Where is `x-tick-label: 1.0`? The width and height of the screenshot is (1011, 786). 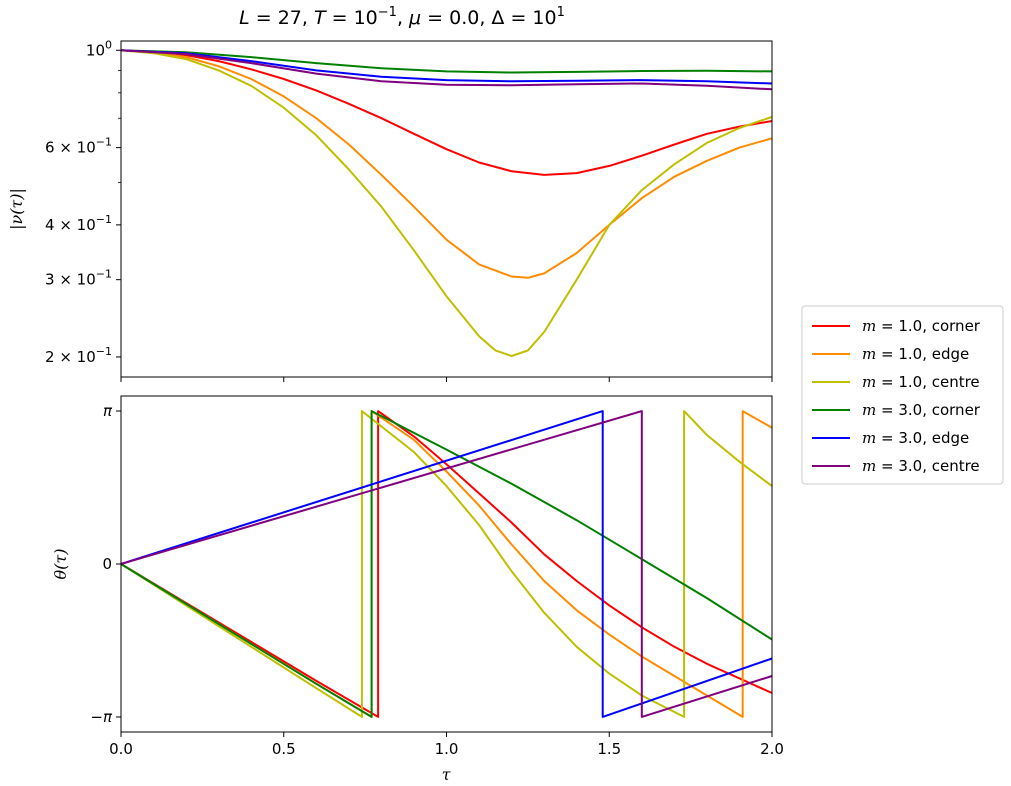 x-tick-label: 1.0 is located at coordinates (447, 749).